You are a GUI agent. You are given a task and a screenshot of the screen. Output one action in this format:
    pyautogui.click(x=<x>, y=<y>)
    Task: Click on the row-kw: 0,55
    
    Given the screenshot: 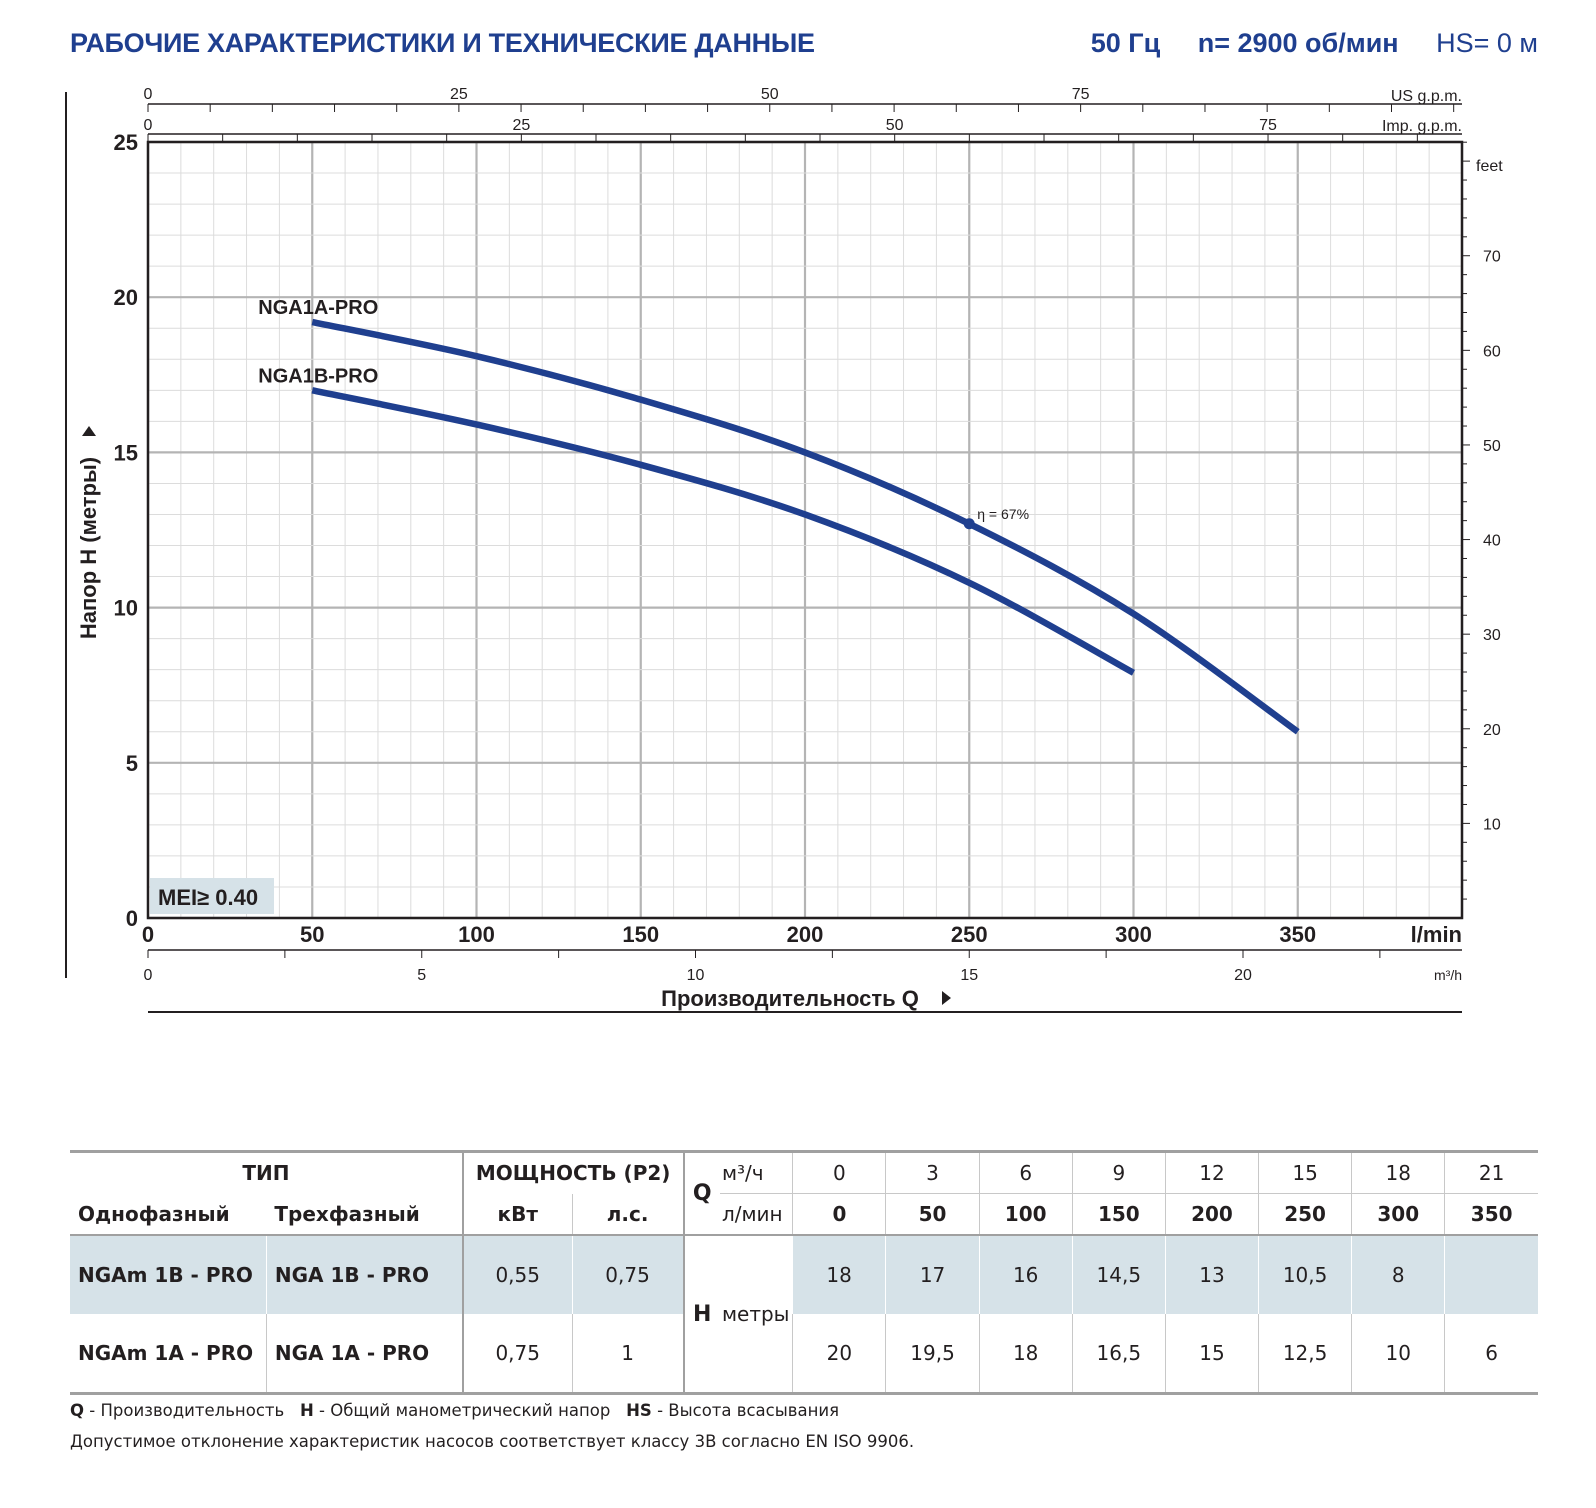 What is the action you would take?
    pyautogui.click(x=517, y=1274)
    